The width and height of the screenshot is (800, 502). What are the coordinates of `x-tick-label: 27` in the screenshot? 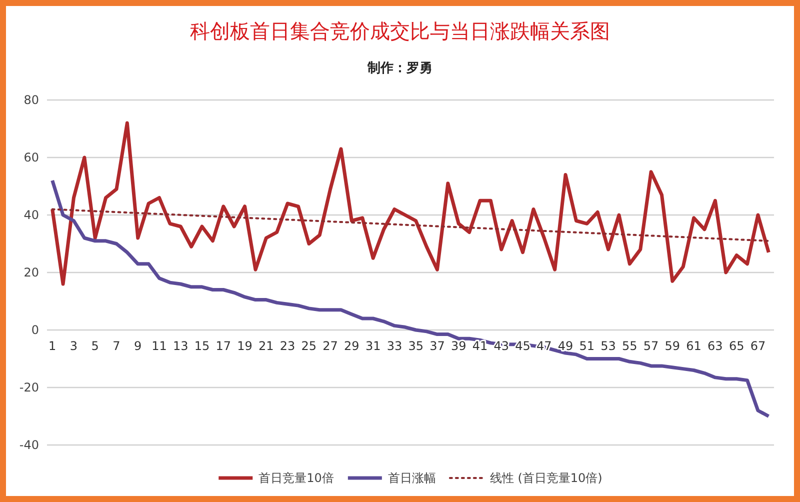 It's located at (330, 346).